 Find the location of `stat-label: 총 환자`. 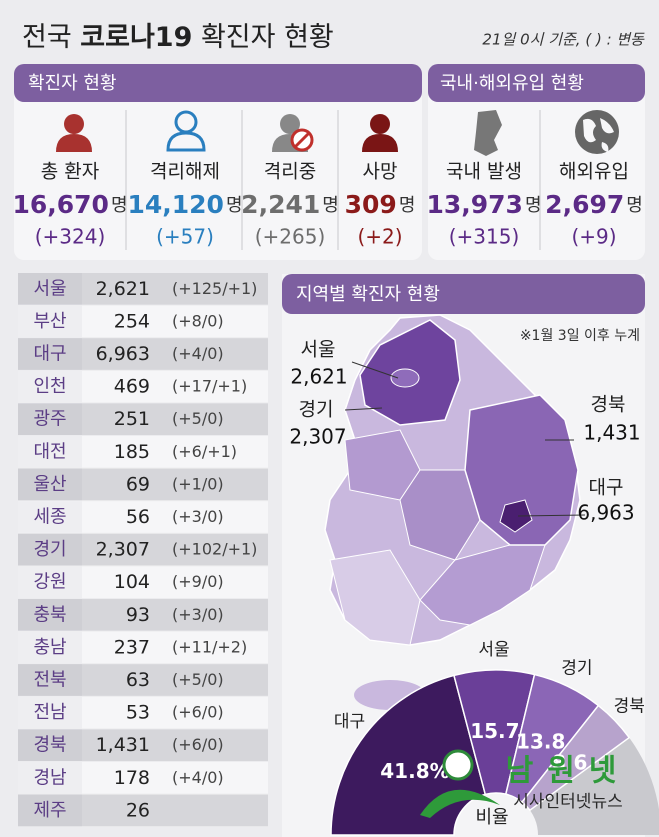

stat-label: 총 환자 is located at coordinates (70, 172).